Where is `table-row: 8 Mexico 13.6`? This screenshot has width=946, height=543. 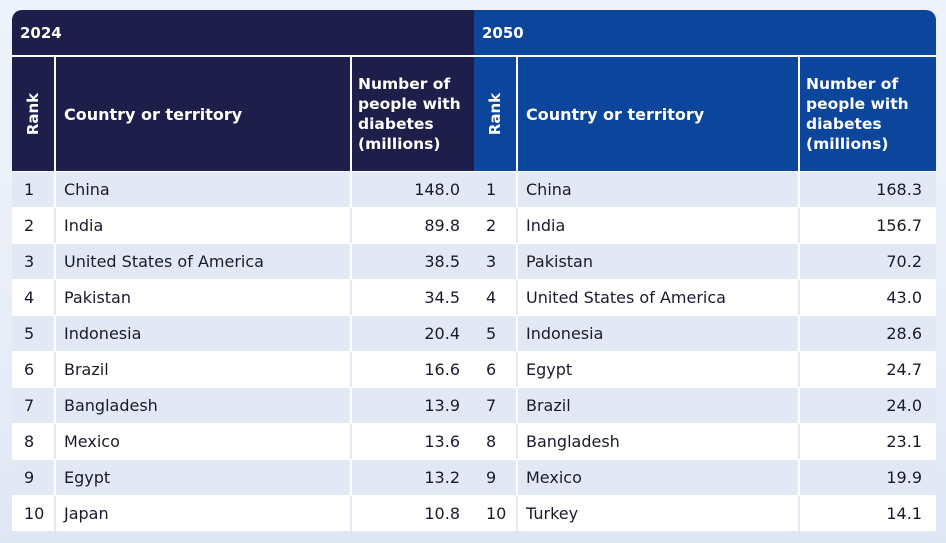
table-row: 8 Mexico 13.6 is located at coordinates (243, 441).